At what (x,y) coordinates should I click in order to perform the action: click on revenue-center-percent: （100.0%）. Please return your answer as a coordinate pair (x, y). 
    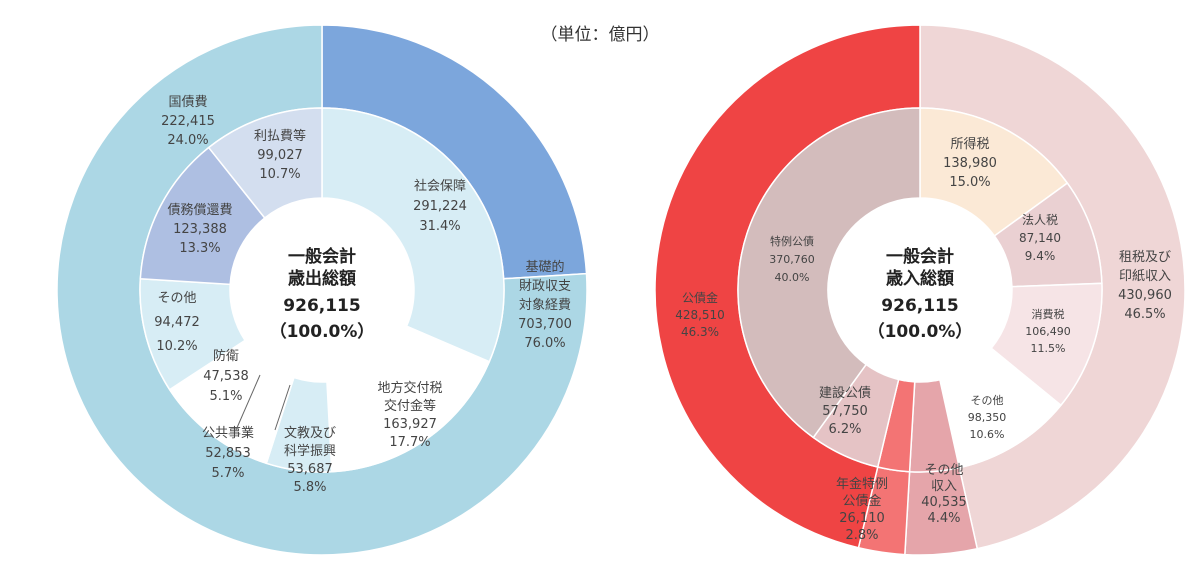
    Looking at the image, I should click on (920, 331).